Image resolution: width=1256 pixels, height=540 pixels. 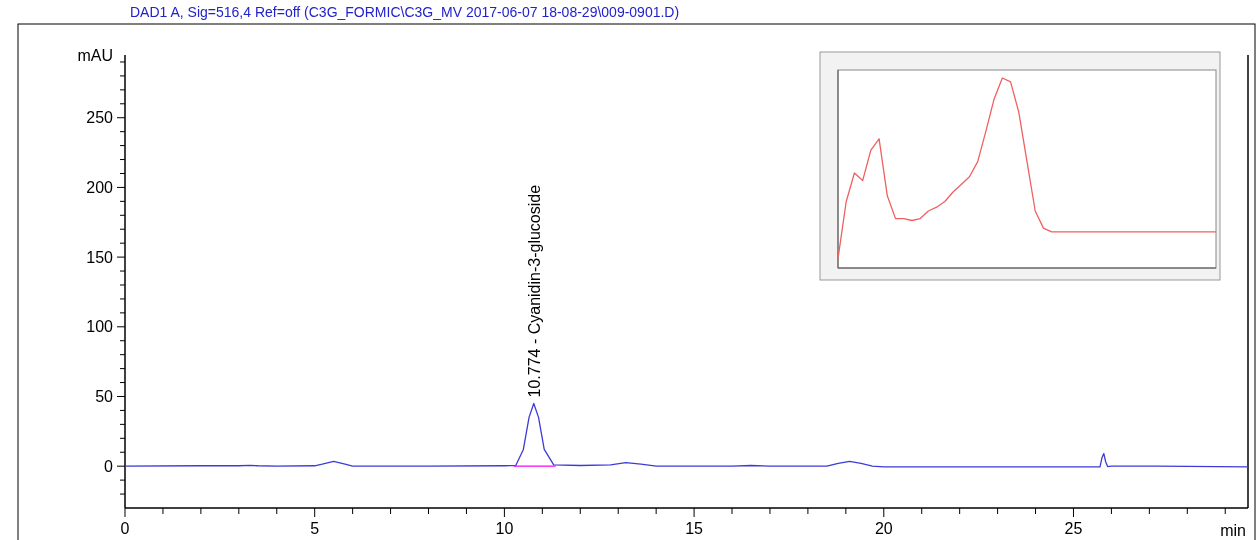 I want to click on x-tick-label: 10, so click(x=504, y=528).